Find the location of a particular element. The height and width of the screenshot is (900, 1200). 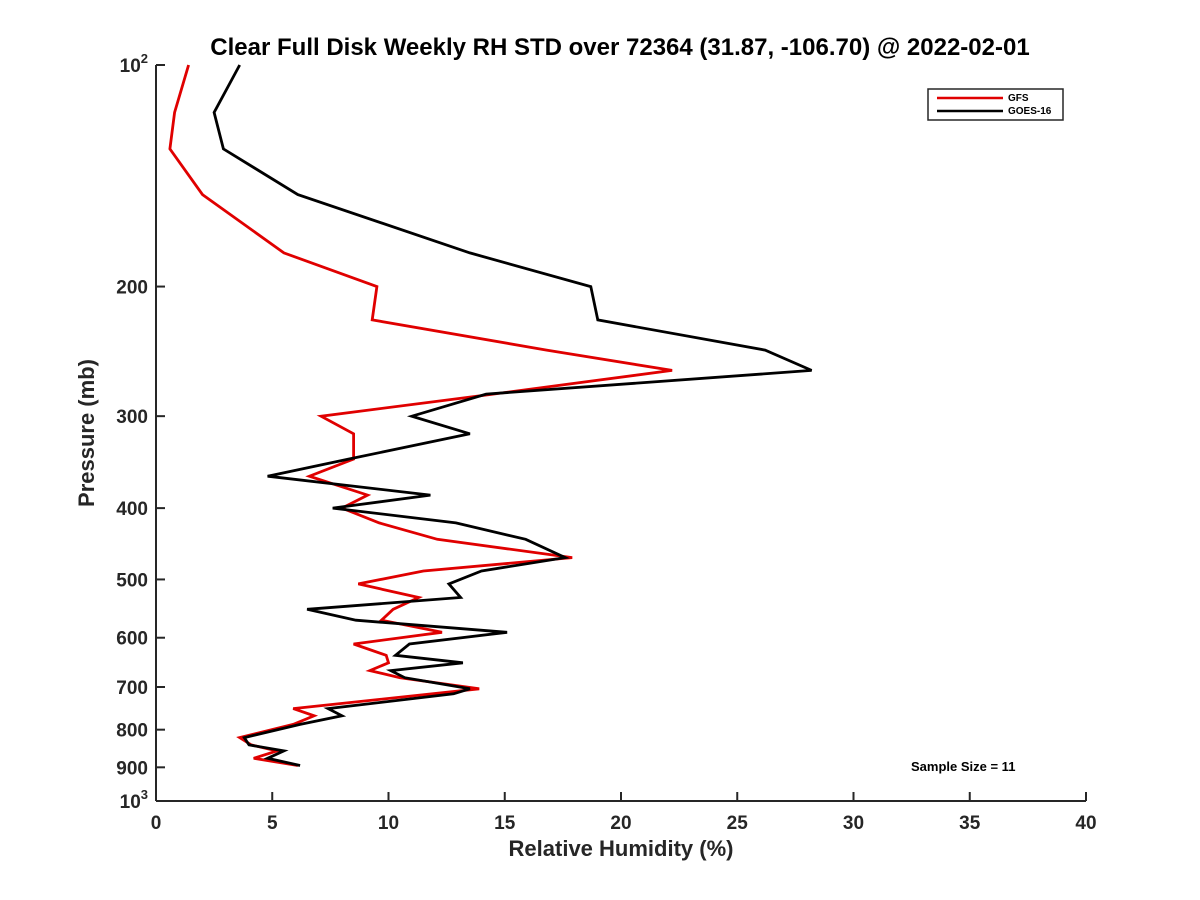

y-tick-label: 200 is located at coordinates (132, 288).